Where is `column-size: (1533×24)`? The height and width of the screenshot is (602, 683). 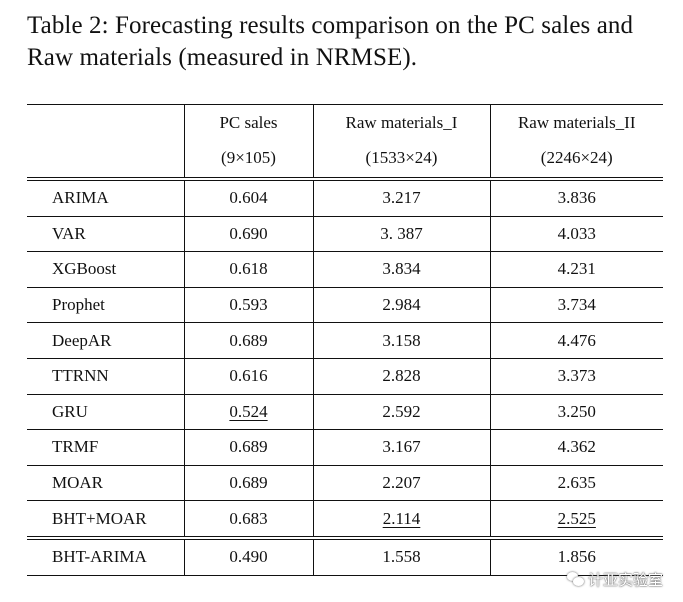
column-size: (1533×24) is located at coordinates (401, 157).